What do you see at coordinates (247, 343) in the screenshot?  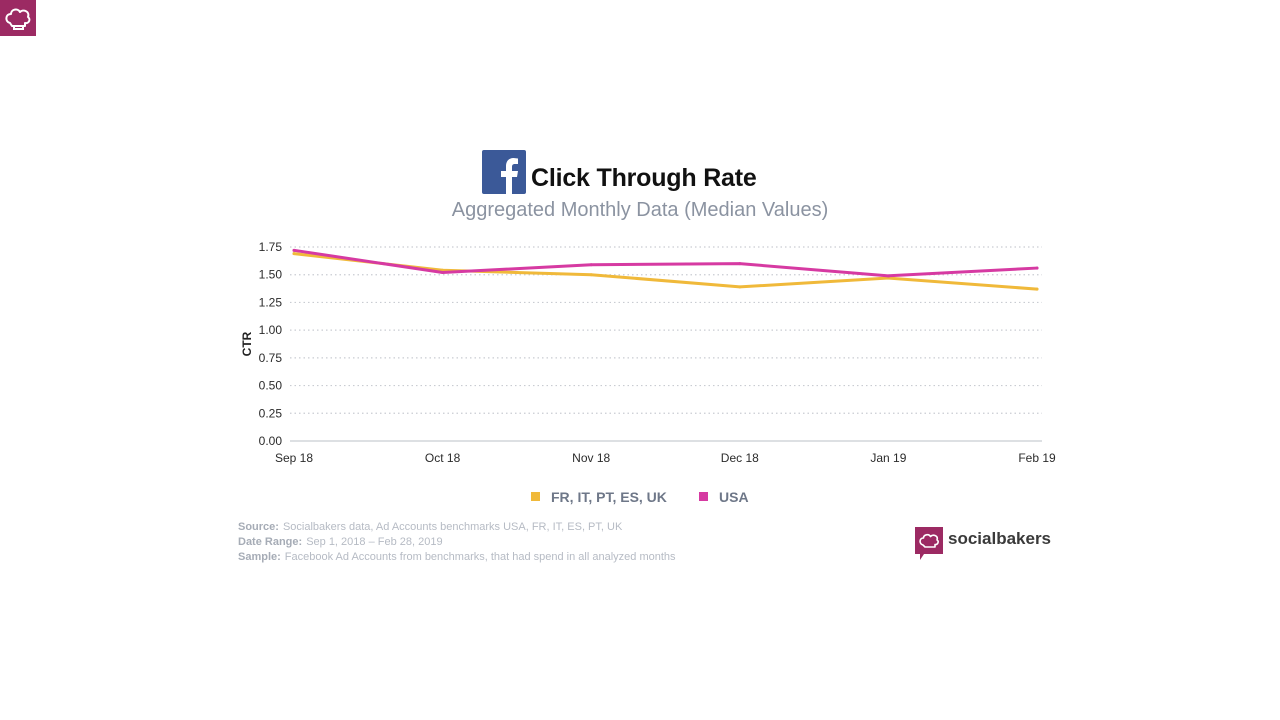 I see `y-axis-label: CTR` at bounding box center [247, 343].